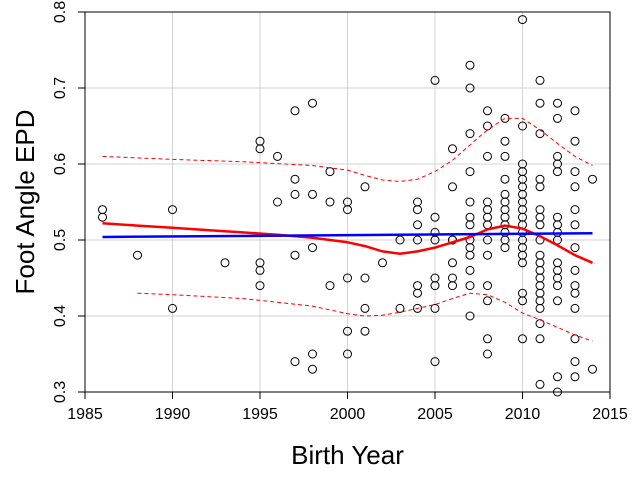 This screenshot has width=640, height=480. What do you see at coordinates (348, 414) in the screenshot?
I see `x-tick-label: 2000` at bounding box center [348, 414].